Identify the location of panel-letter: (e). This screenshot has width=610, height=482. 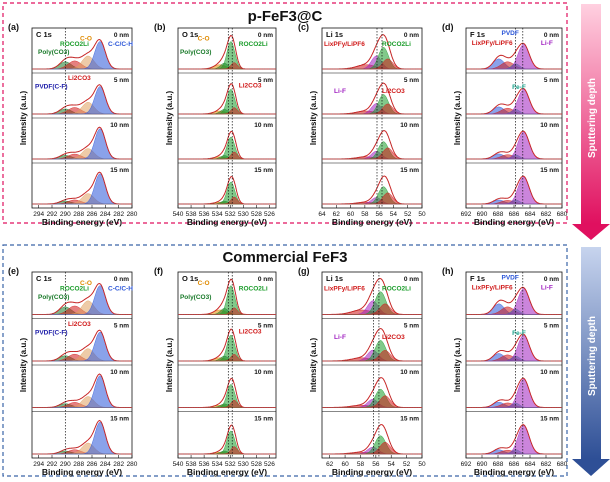
(13, 271).